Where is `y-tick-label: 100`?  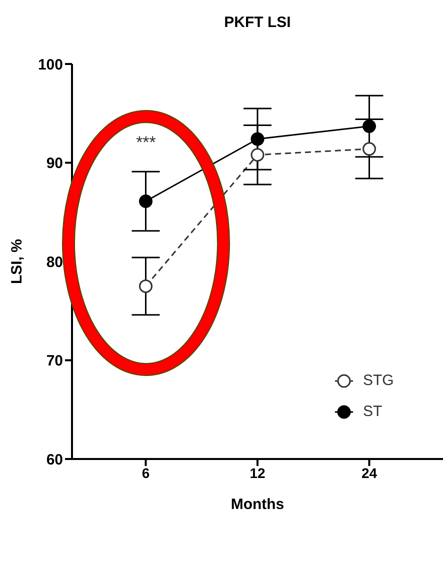 y-tick-label: 100 is located at coordinates (50, 65).